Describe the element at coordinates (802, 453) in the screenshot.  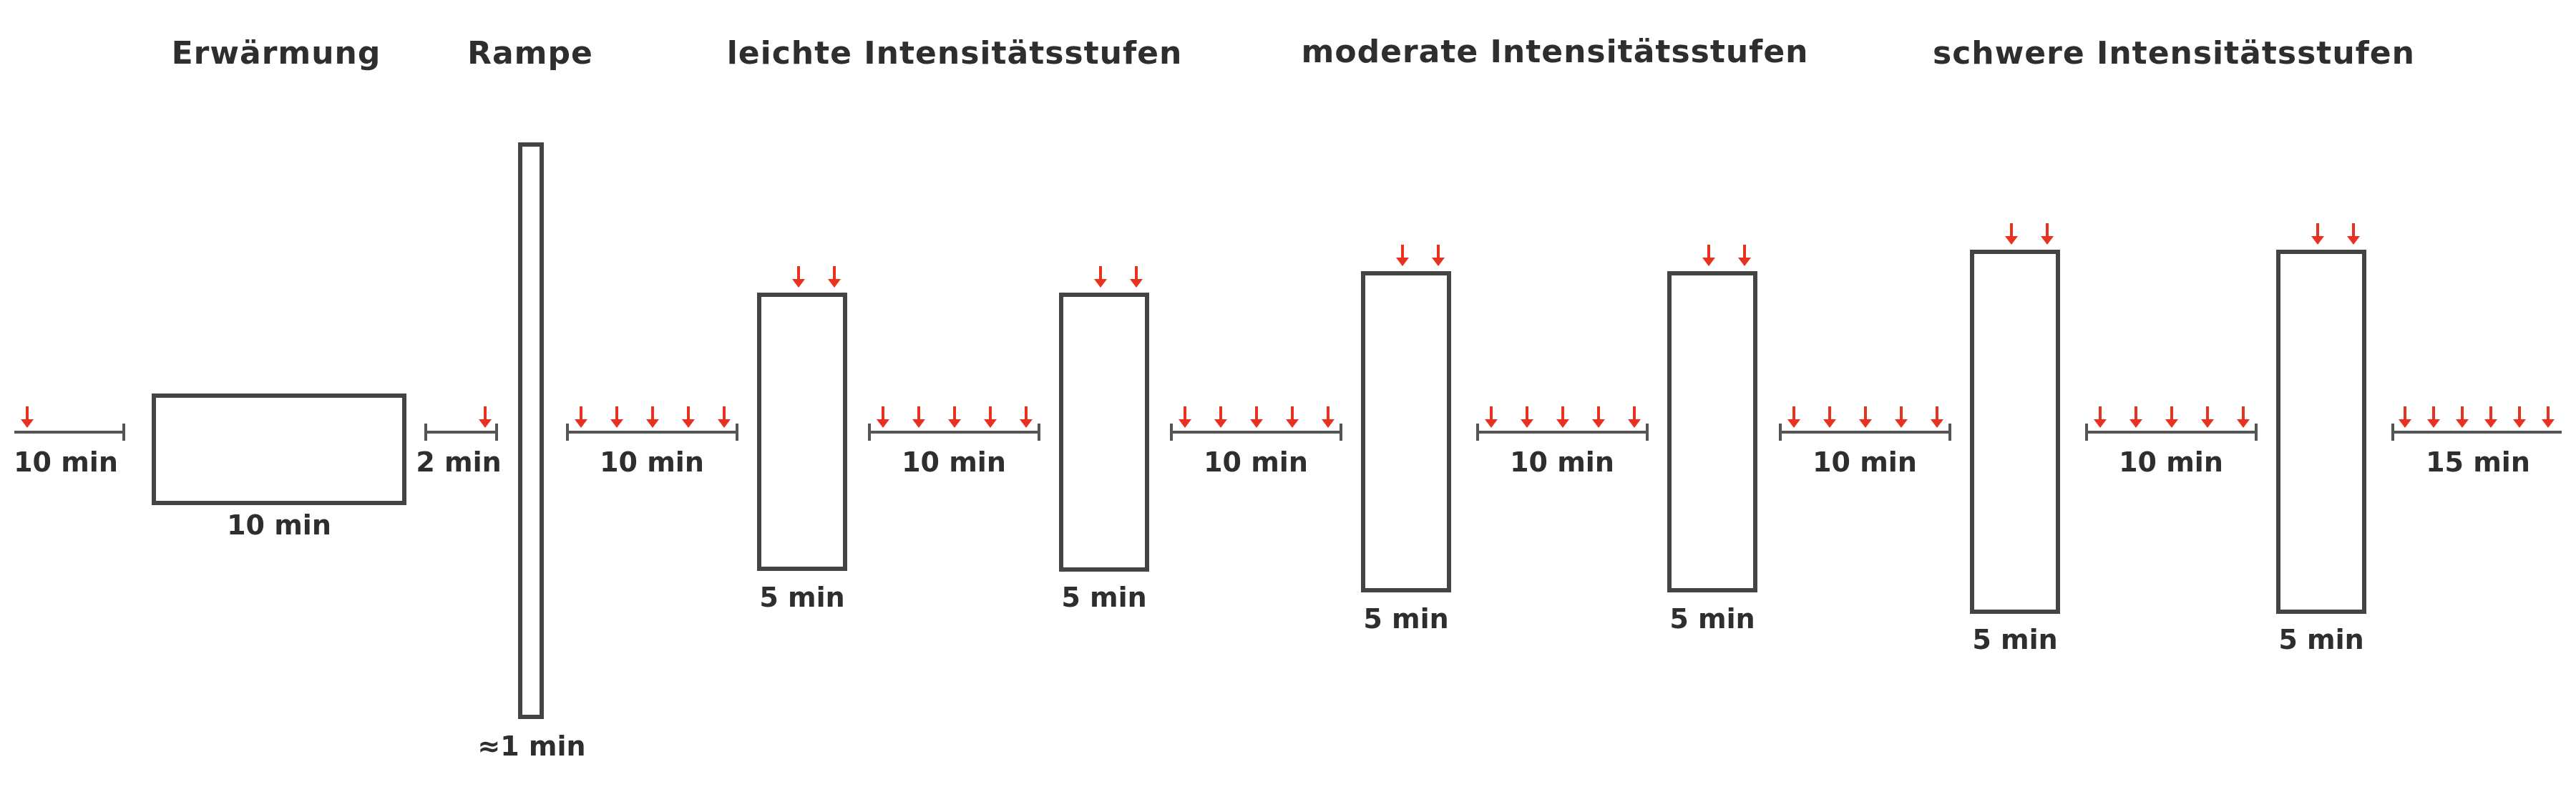
I see `light-block-1: 5 min` at that location.